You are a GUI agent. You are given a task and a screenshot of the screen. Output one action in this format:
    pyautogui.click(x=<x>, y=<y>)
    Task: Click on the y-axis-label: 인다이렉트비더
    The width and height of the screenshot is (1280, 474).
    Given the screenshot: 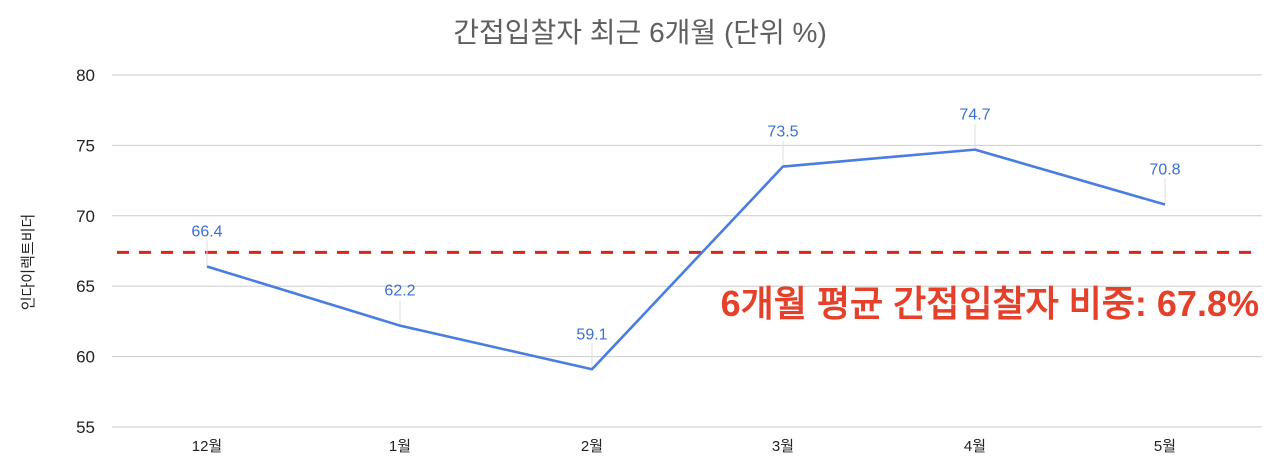 What is the action you would take?
    pyautogui.click(x=28, y=262)
    